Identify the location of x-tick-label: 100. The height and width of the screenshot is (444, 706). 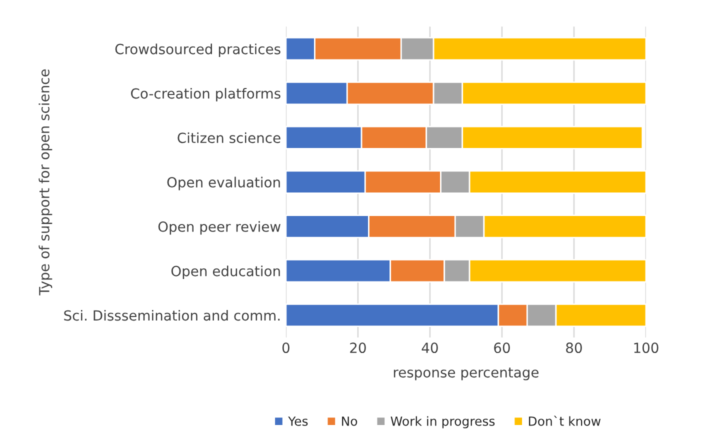
(646, 348).